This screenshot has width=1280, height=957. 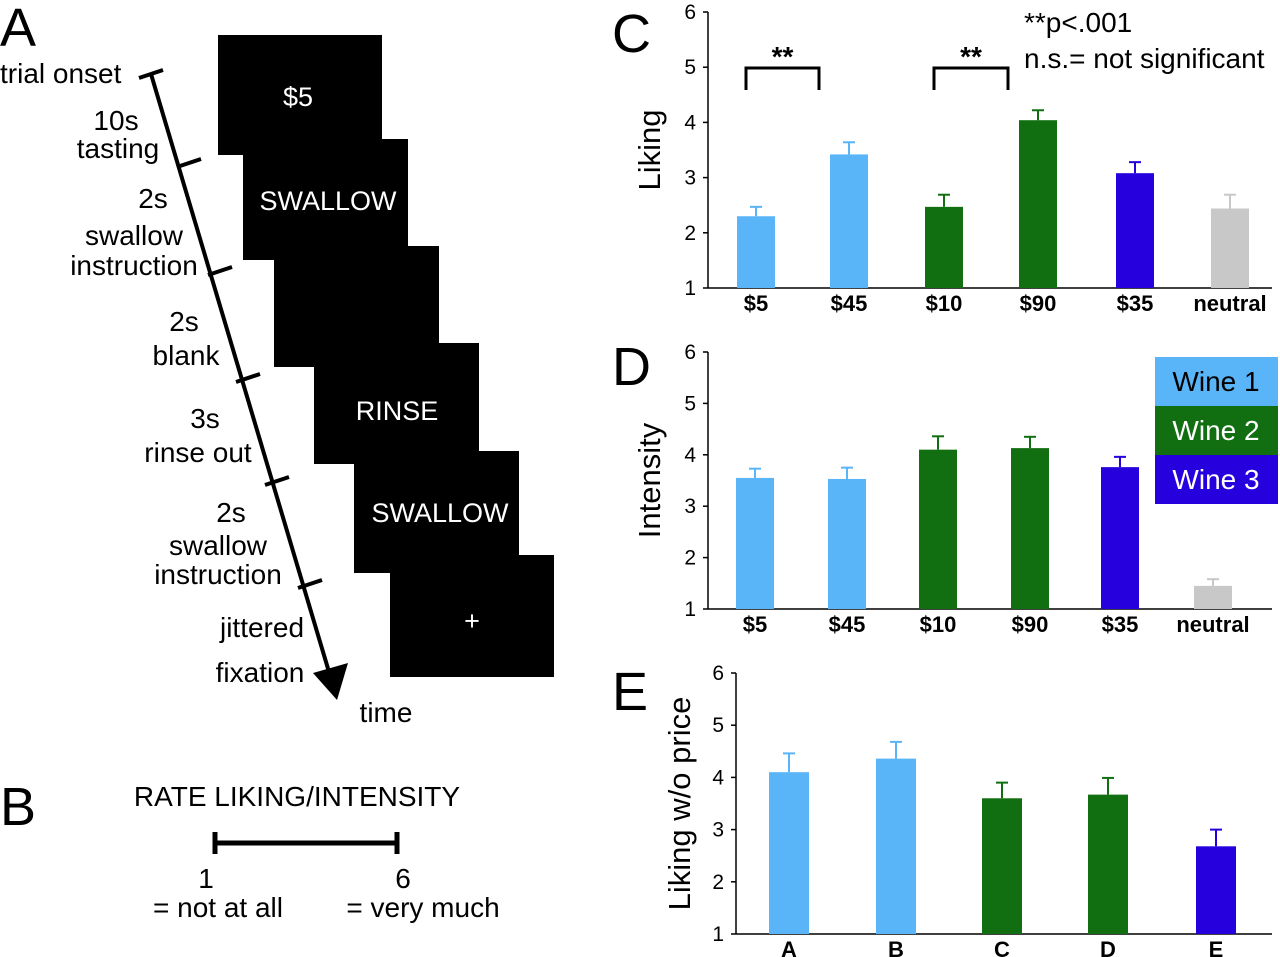 I want to click on rating-title: RATE LIKING/INTENSITY, so click(x=297, y=796).